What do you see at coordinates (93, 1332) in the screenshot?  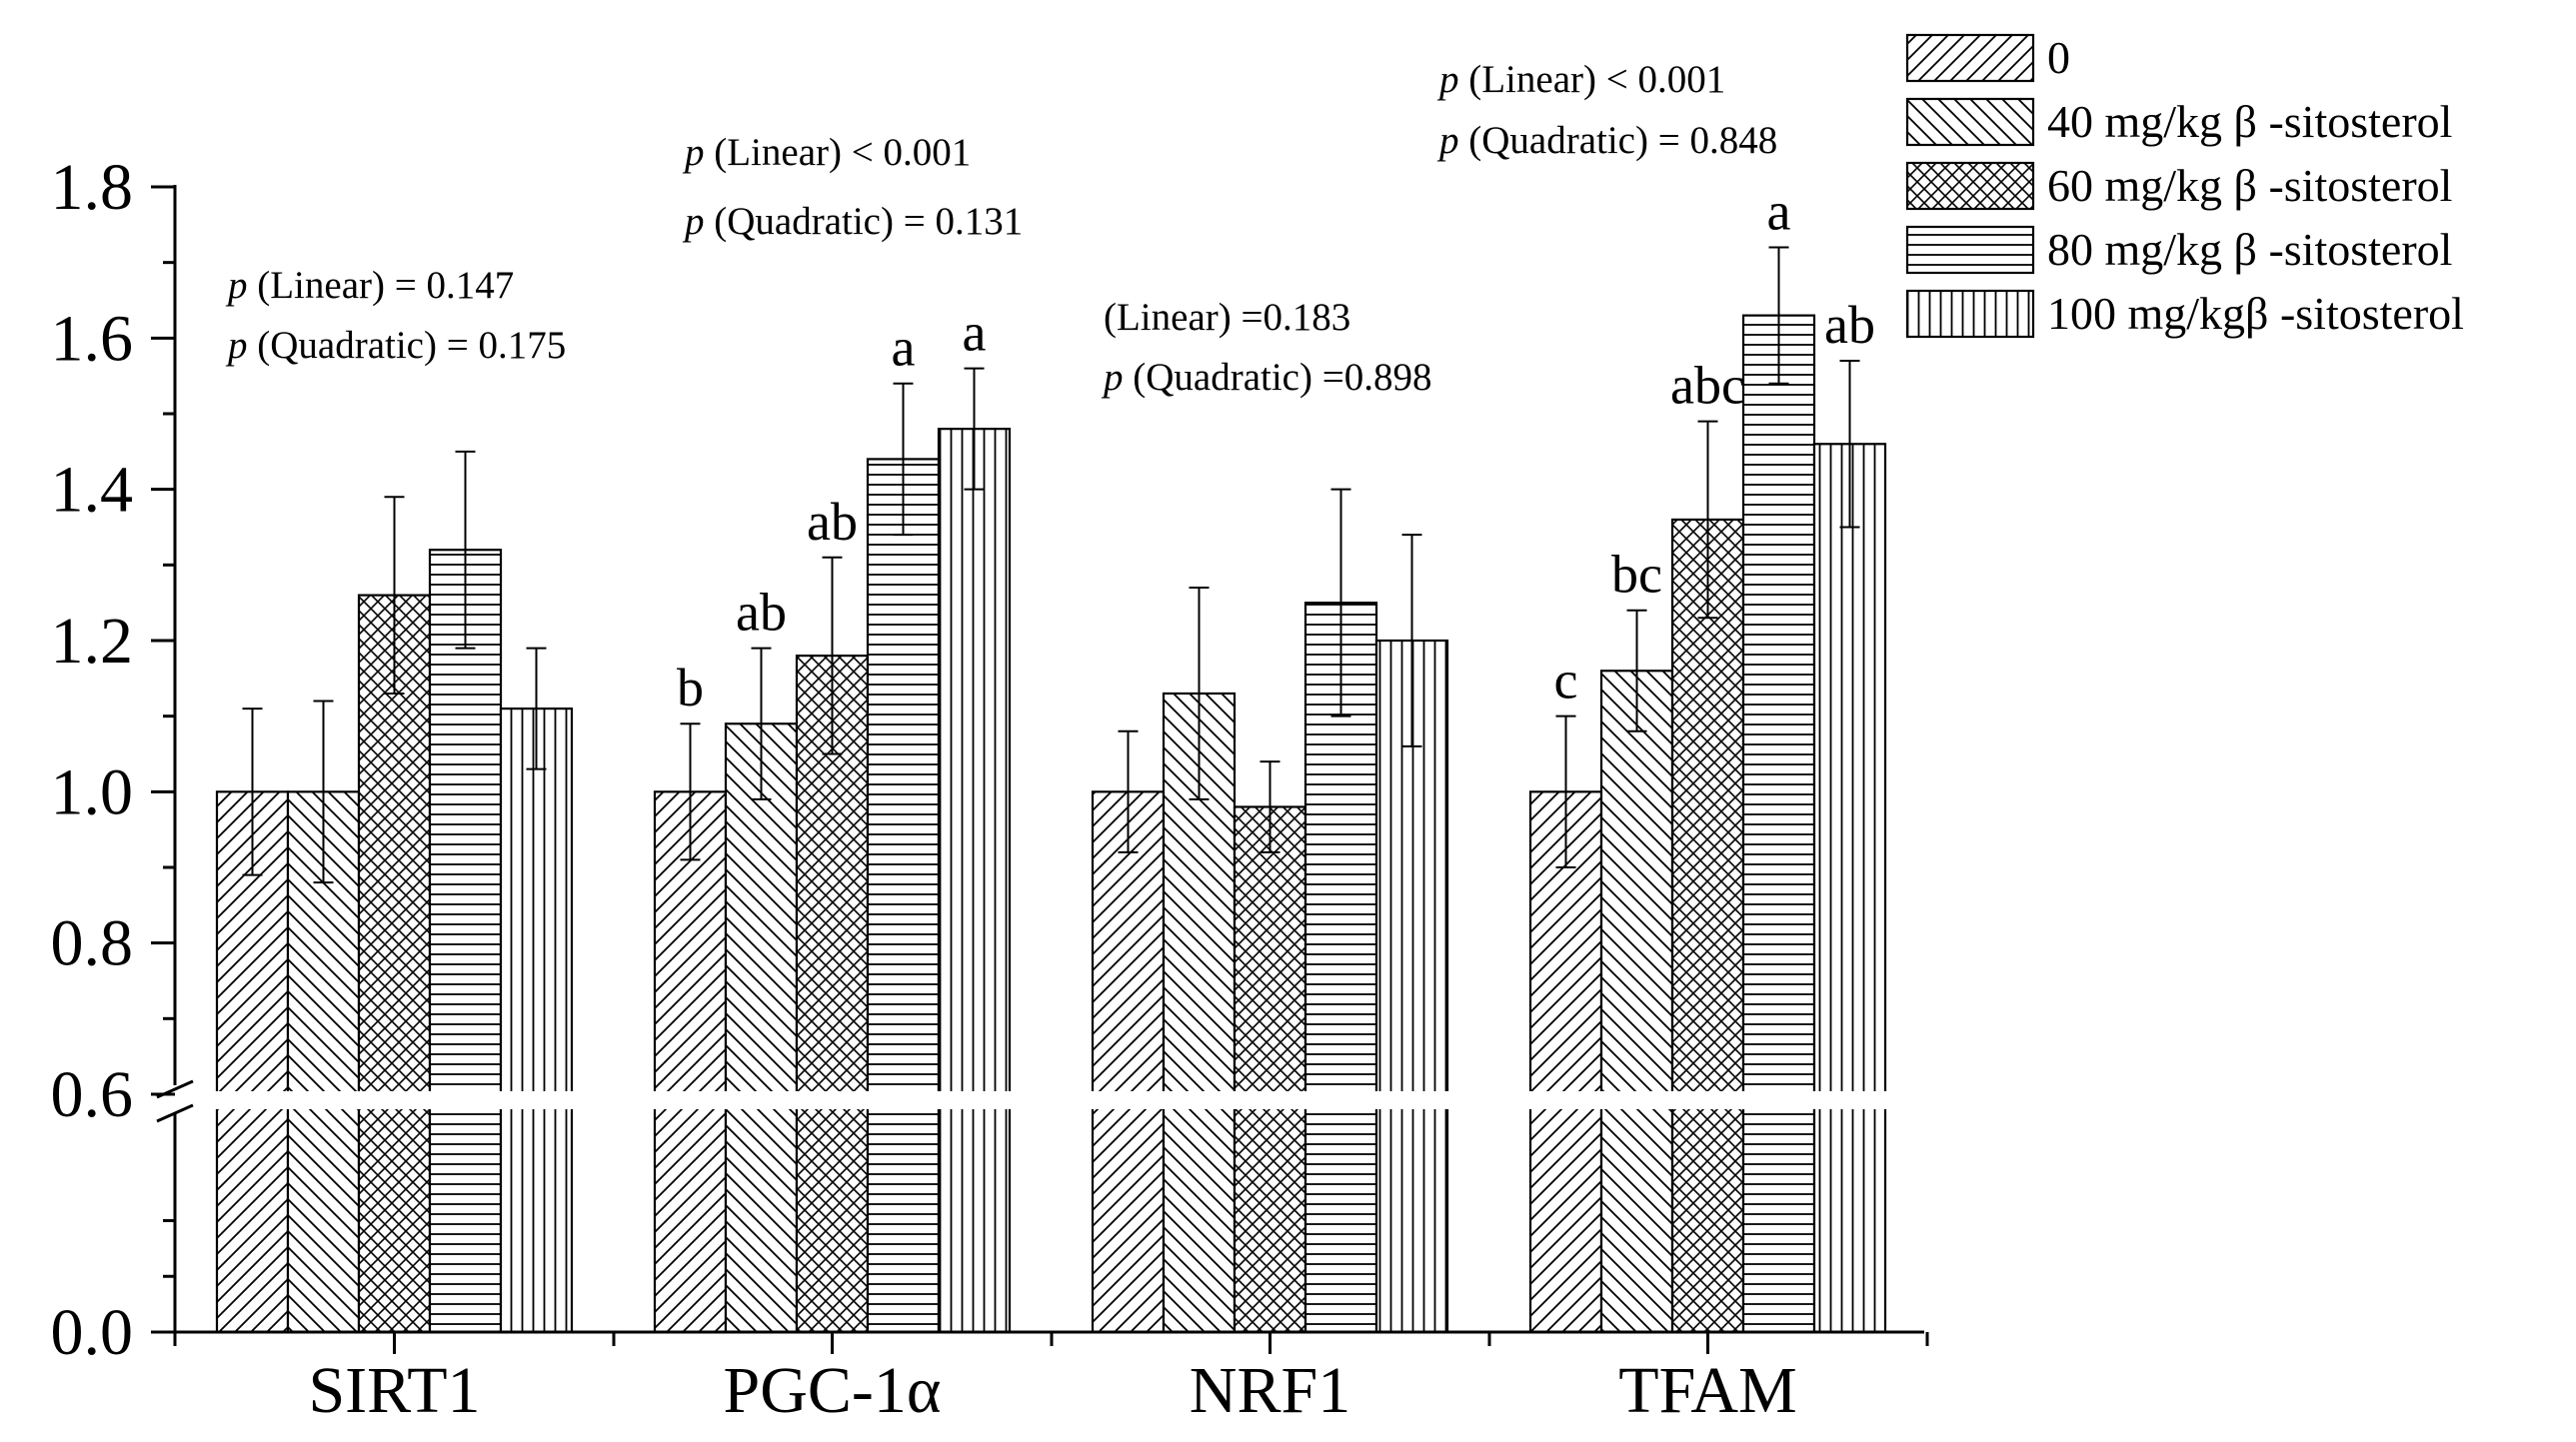 I see `y-tick-label: 0.0` at bounding box center [93, 1332].